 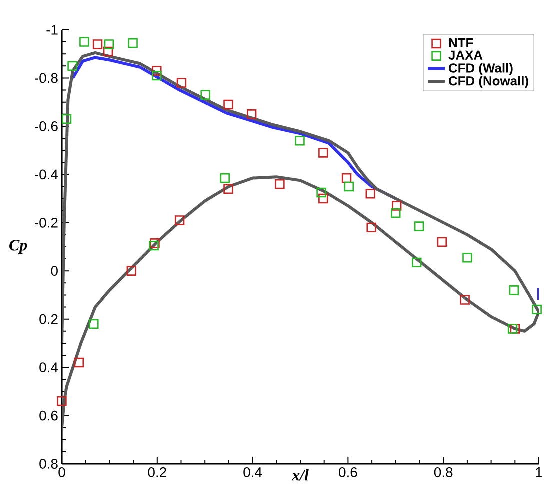 What do you see at coordinates (46, 126) in the screenshot?
I see `y-tick-label: -0.6` at bounding box center [46, 126].